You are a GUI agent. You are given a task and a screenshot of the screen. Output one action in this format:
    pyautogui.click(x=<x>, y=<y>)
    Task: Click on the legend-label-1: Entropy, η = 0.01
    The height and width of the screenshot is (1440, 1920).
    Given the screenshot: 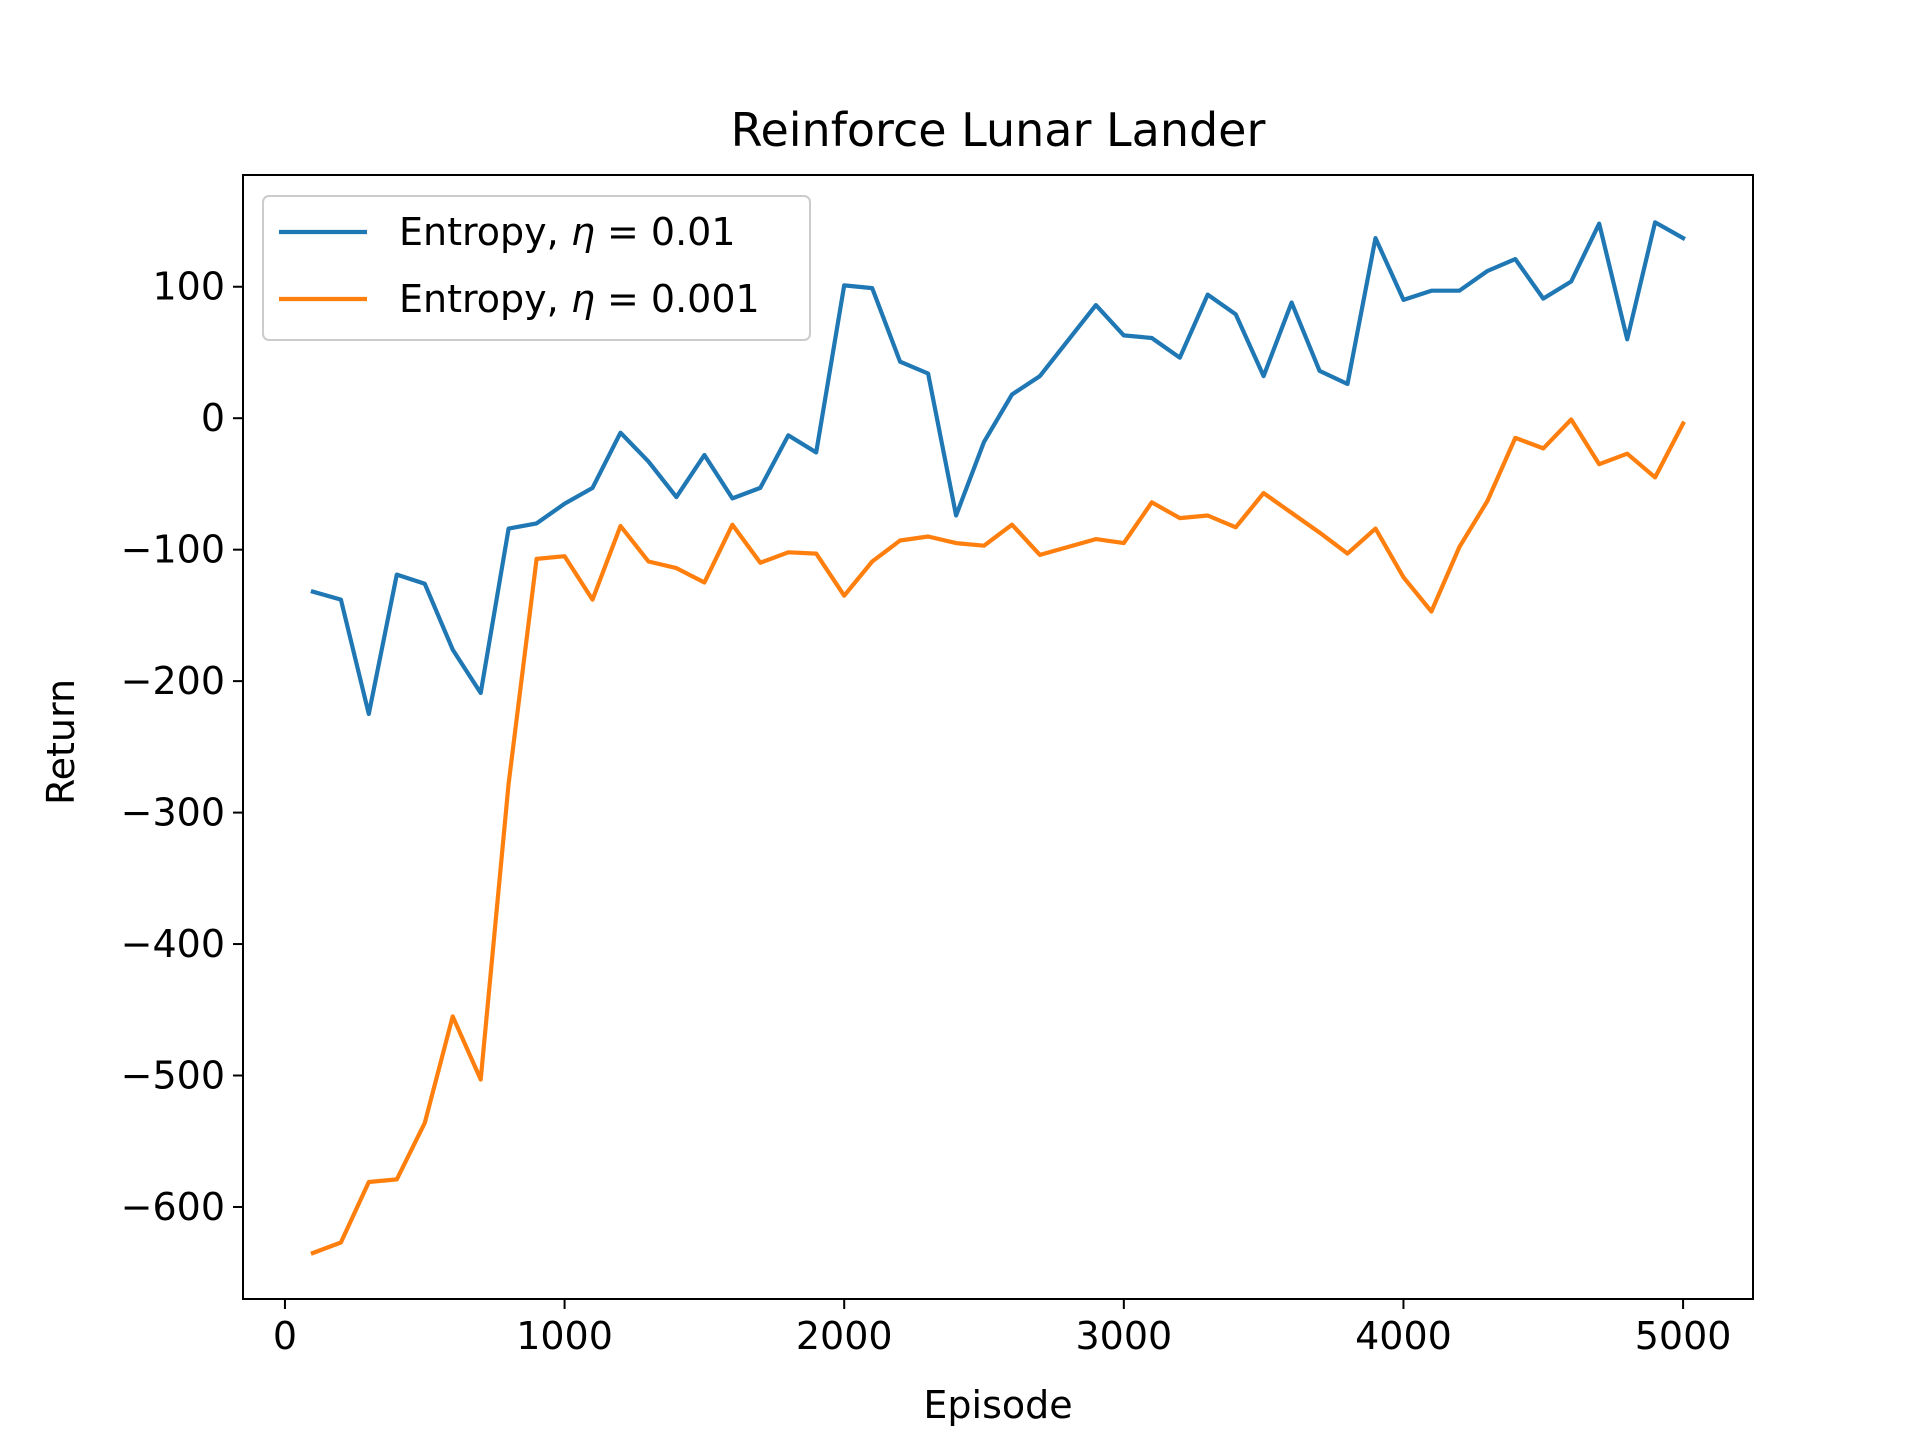 What is the action you would take?
    pyautogui.click(x=567, y=232)
    